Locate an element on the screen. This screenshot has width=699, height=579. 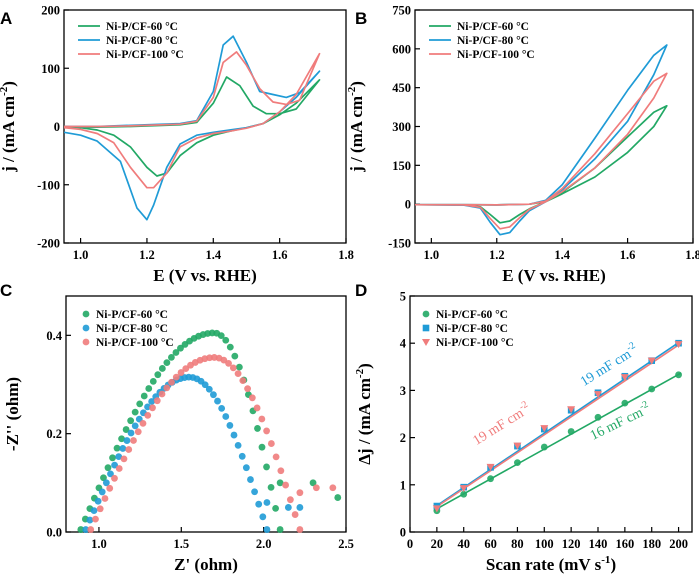
x-tick-label: 1.0 is located at coordinates (81, 255).